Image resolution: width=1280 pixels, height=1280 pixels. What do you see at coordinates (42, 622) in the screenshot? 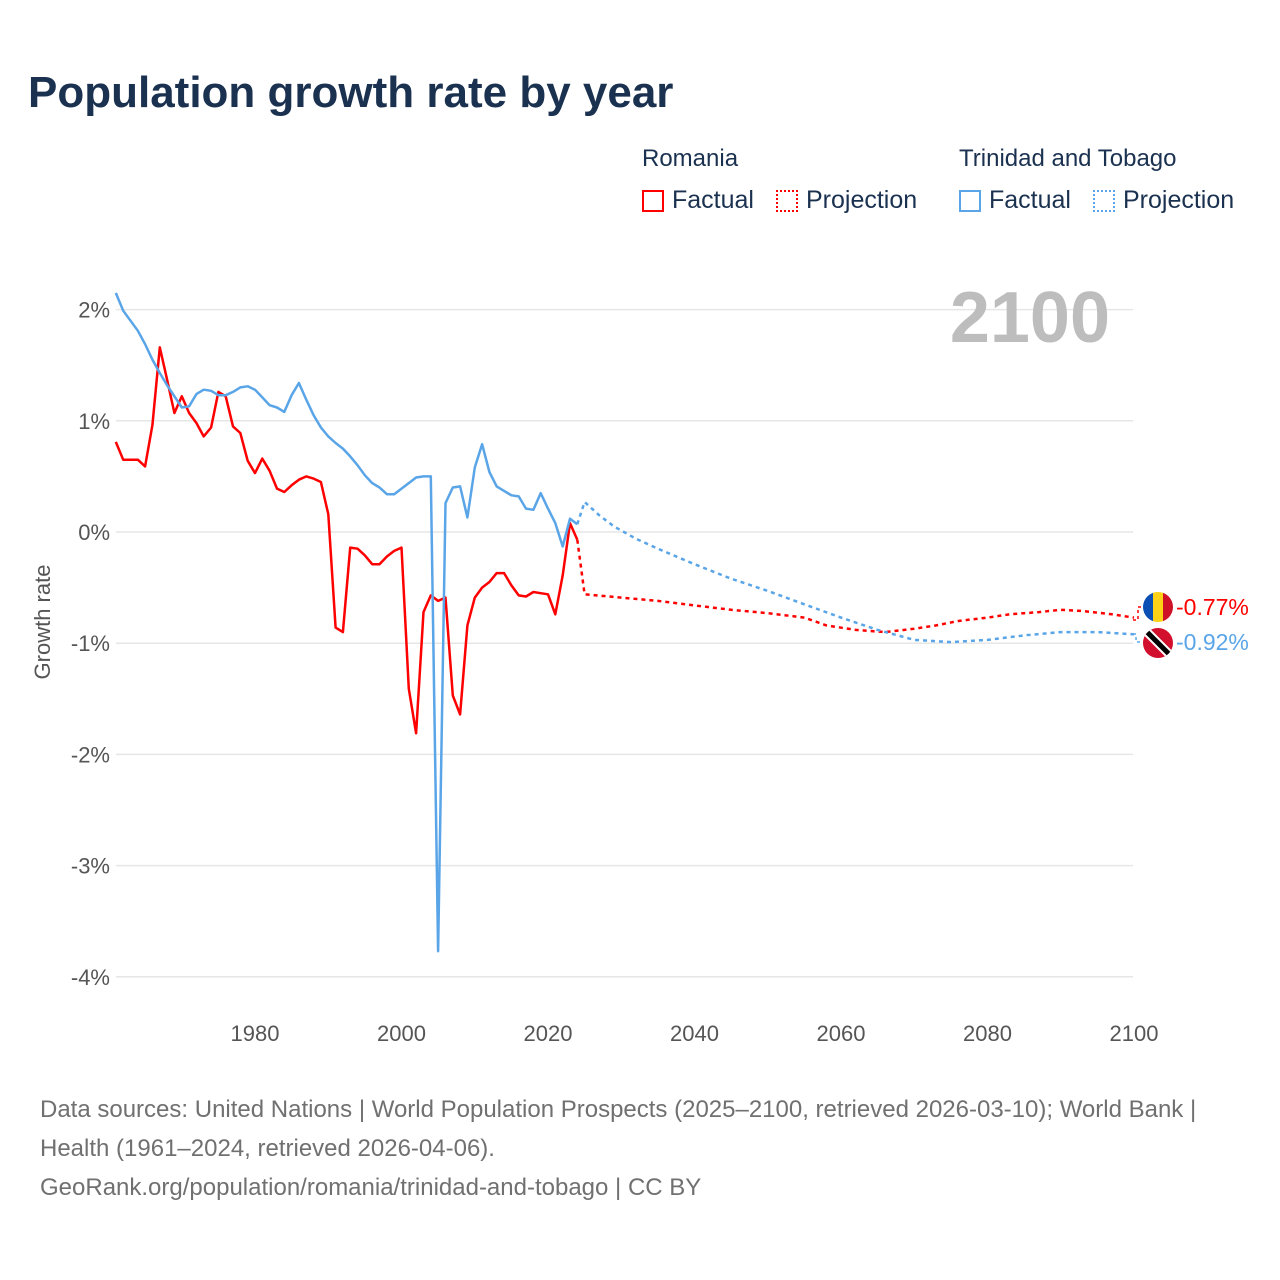
I see `y-axis-title: Growth rate` at bounding box center [42, 622].